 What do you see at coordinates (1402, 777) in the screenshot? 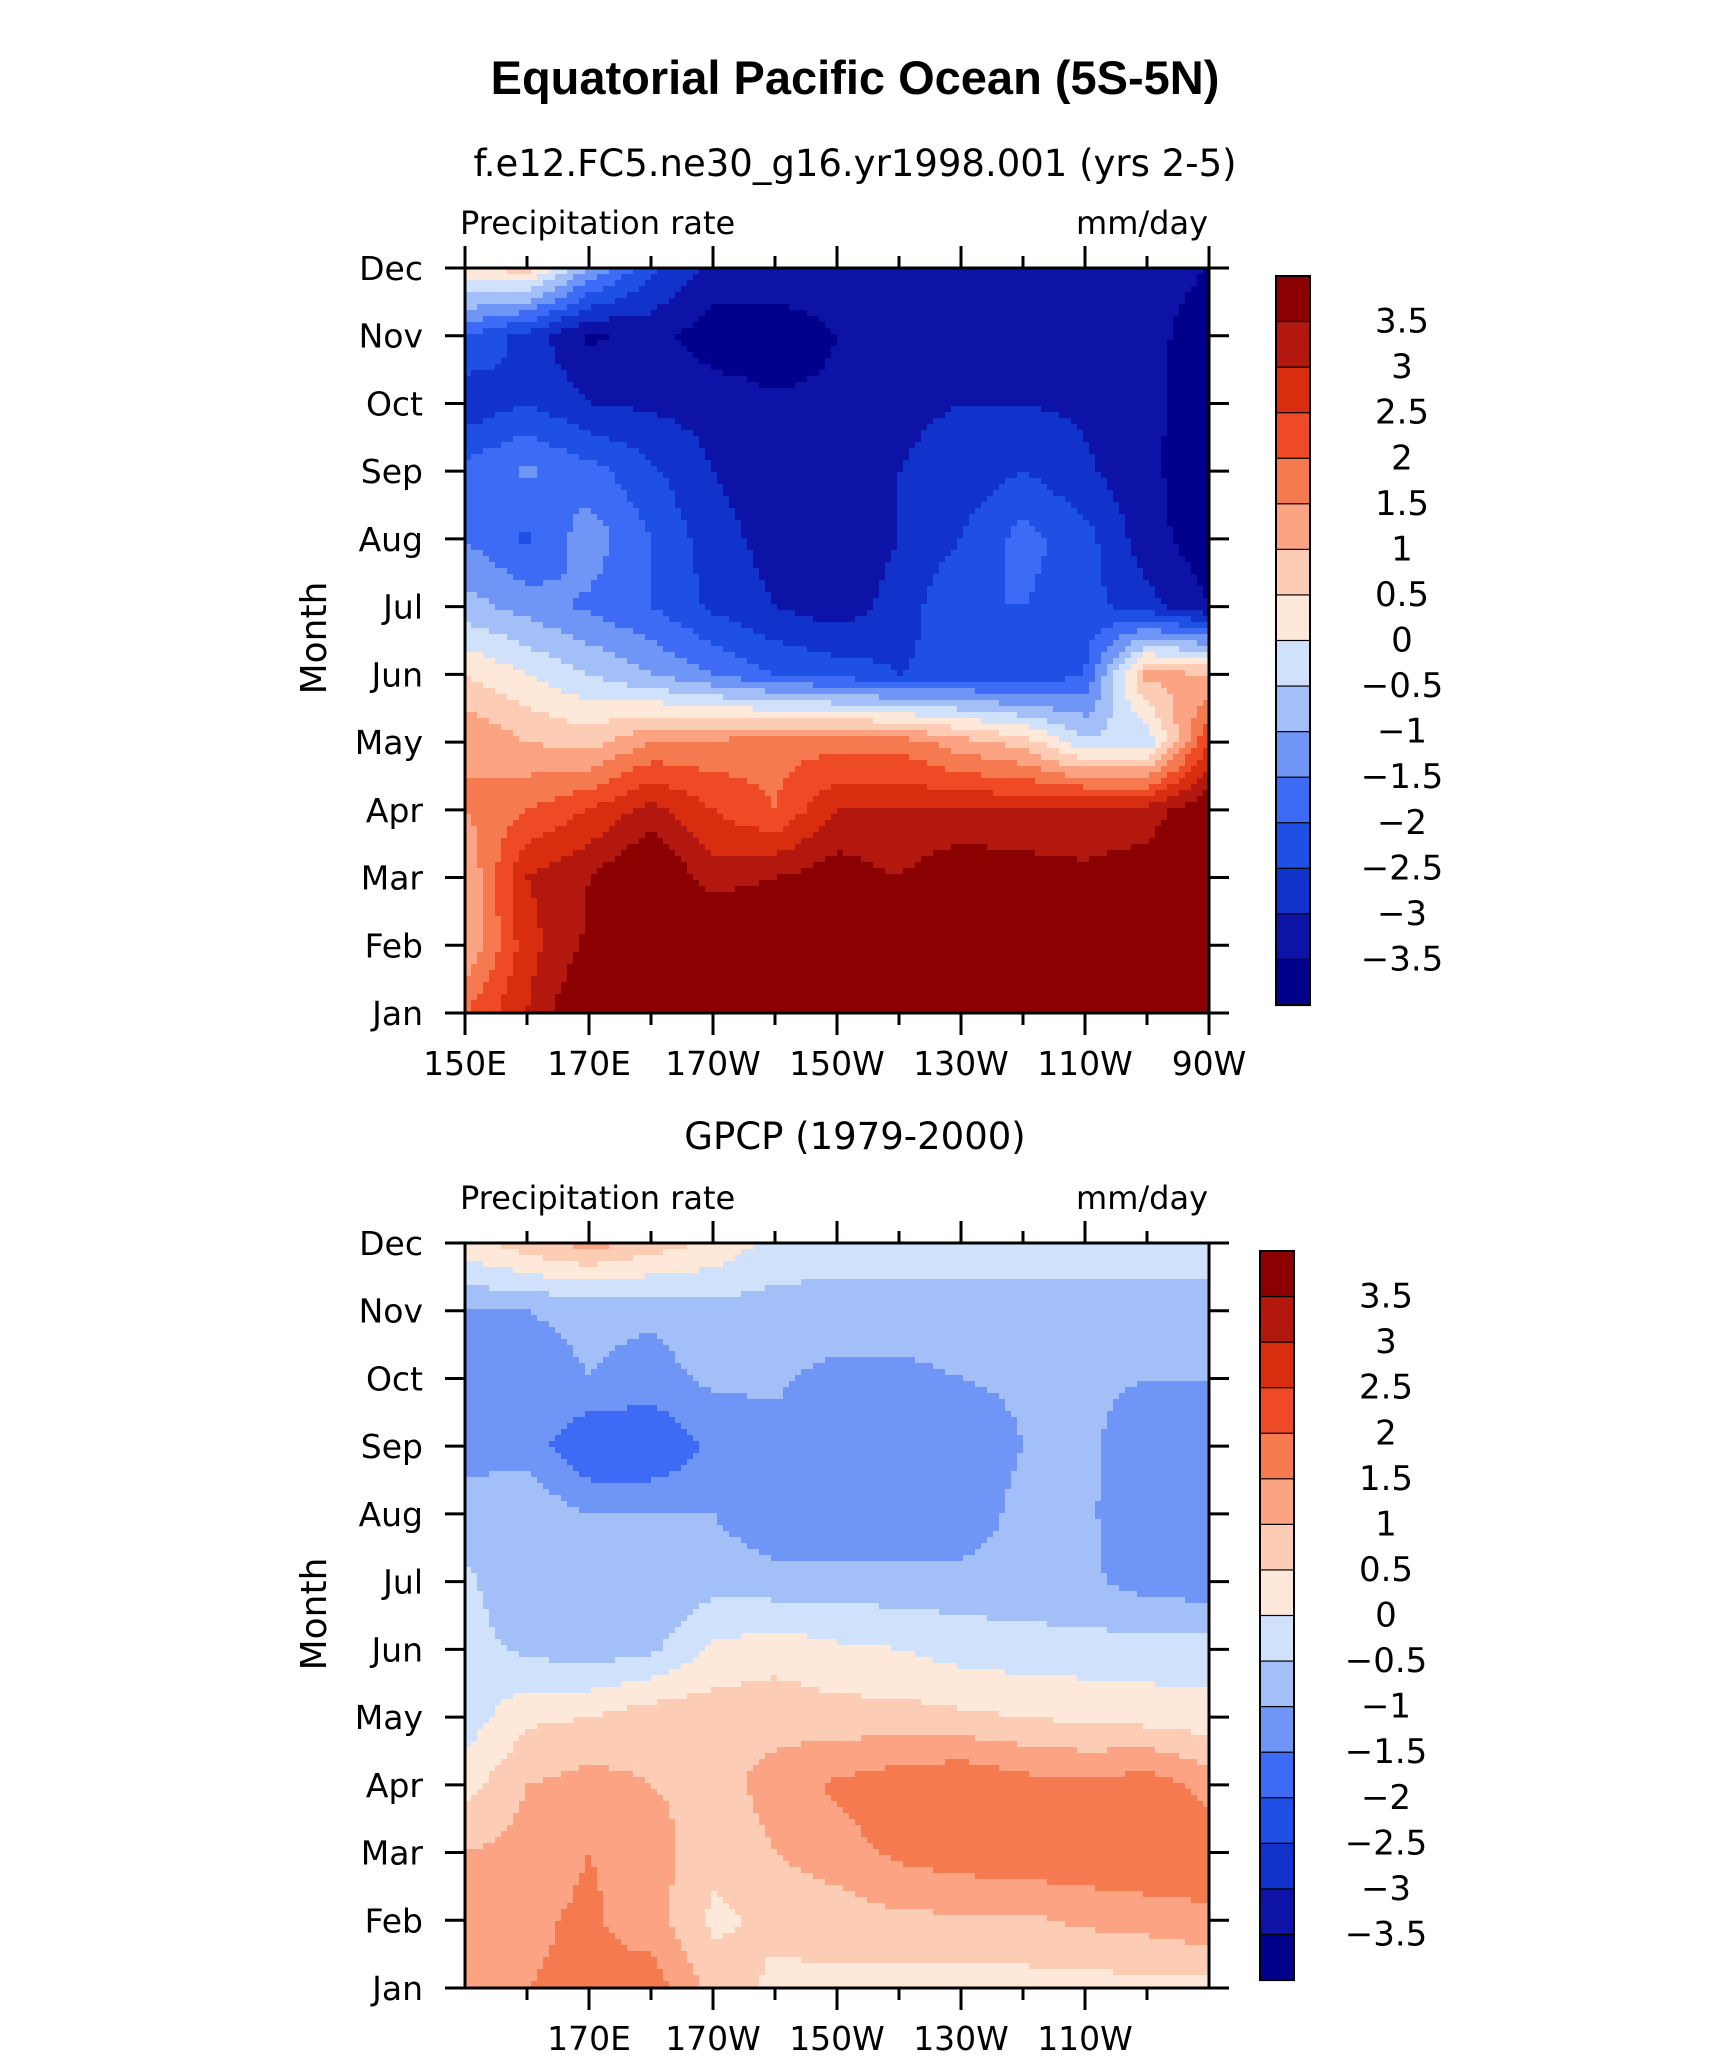
I see `colorbar-label: −1.5` at bounding box center [1402, 777].